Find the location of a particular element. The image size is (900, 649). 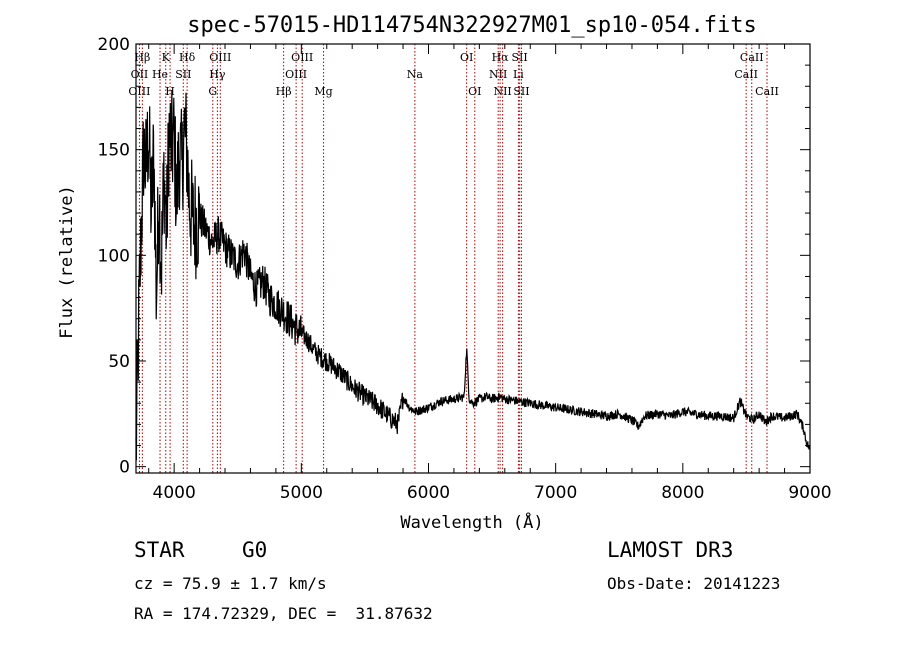

spectral-line-label: OII is located at coordinates (140, 74).